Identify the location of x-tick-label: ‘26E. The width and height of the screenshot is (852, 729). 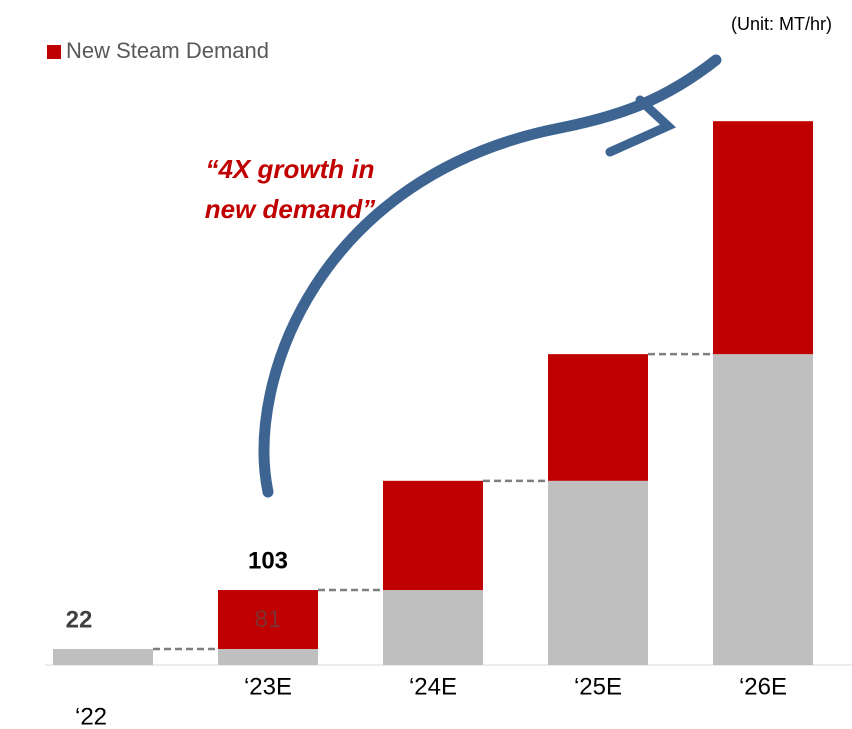
(763, 686).